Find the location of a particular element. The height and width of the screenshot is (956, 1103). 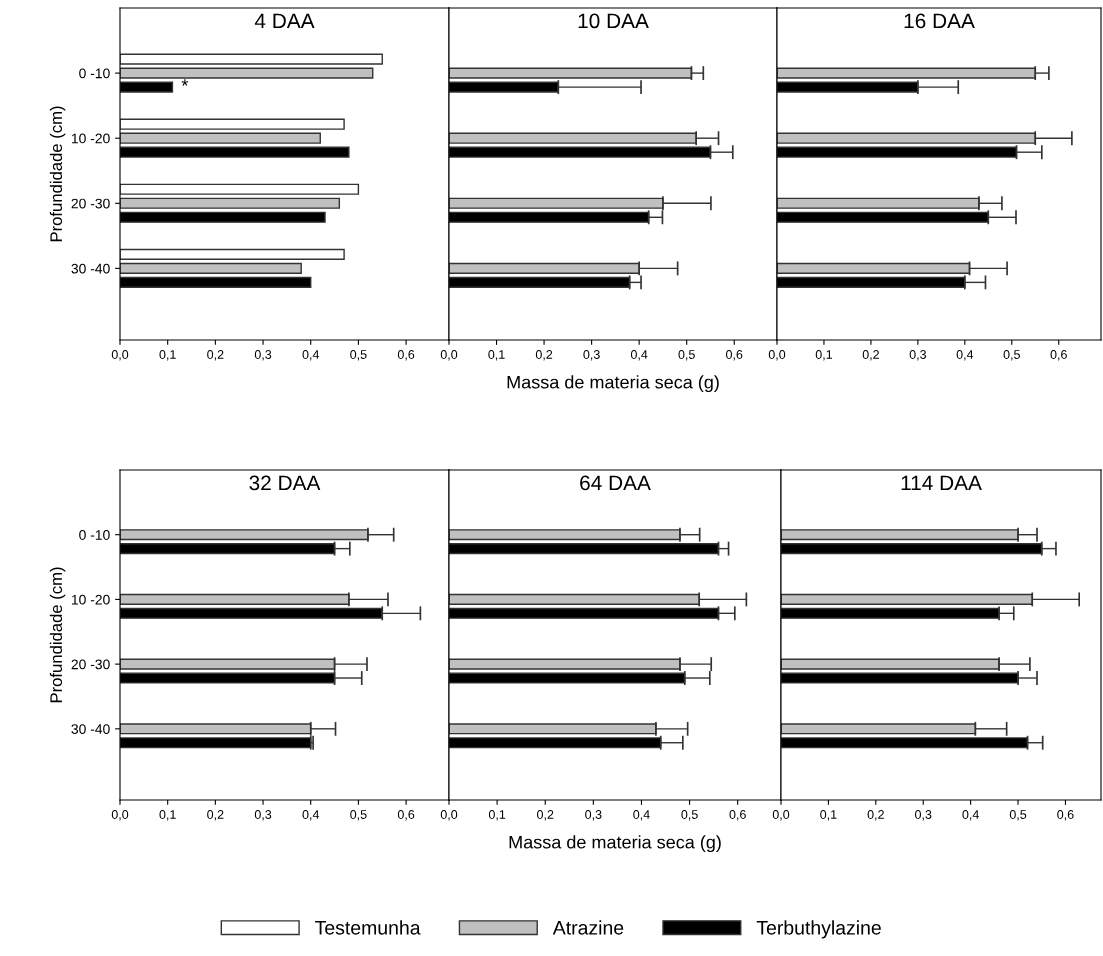

chart-title: 16 DAA is located at coordinates (939, 21).